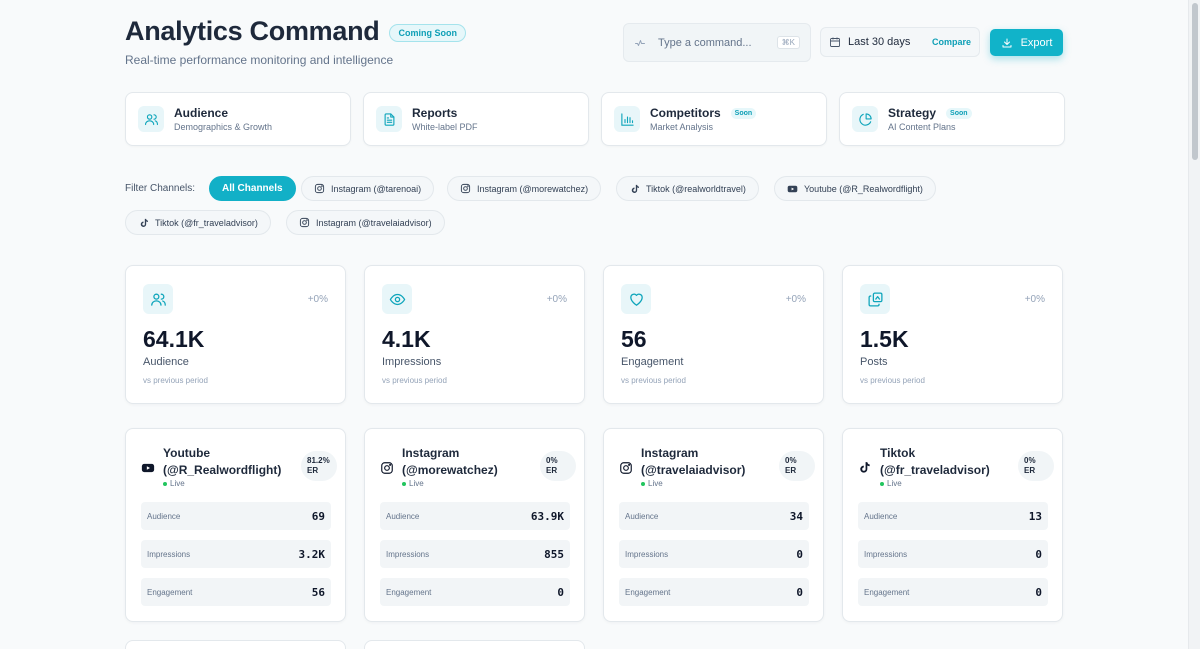 The image size is (1200, 649). Describe the element at coordinates (1195, 81) in the screenshot. I see `scrollbar-thumb` at that location.